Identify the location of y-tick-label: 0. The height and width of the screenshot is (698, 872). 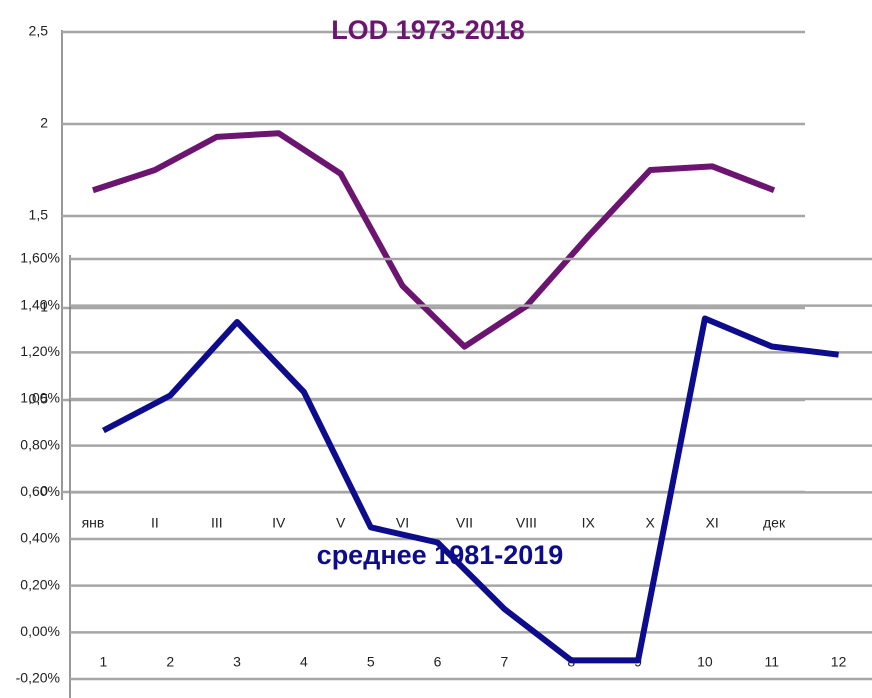
(44, 491).